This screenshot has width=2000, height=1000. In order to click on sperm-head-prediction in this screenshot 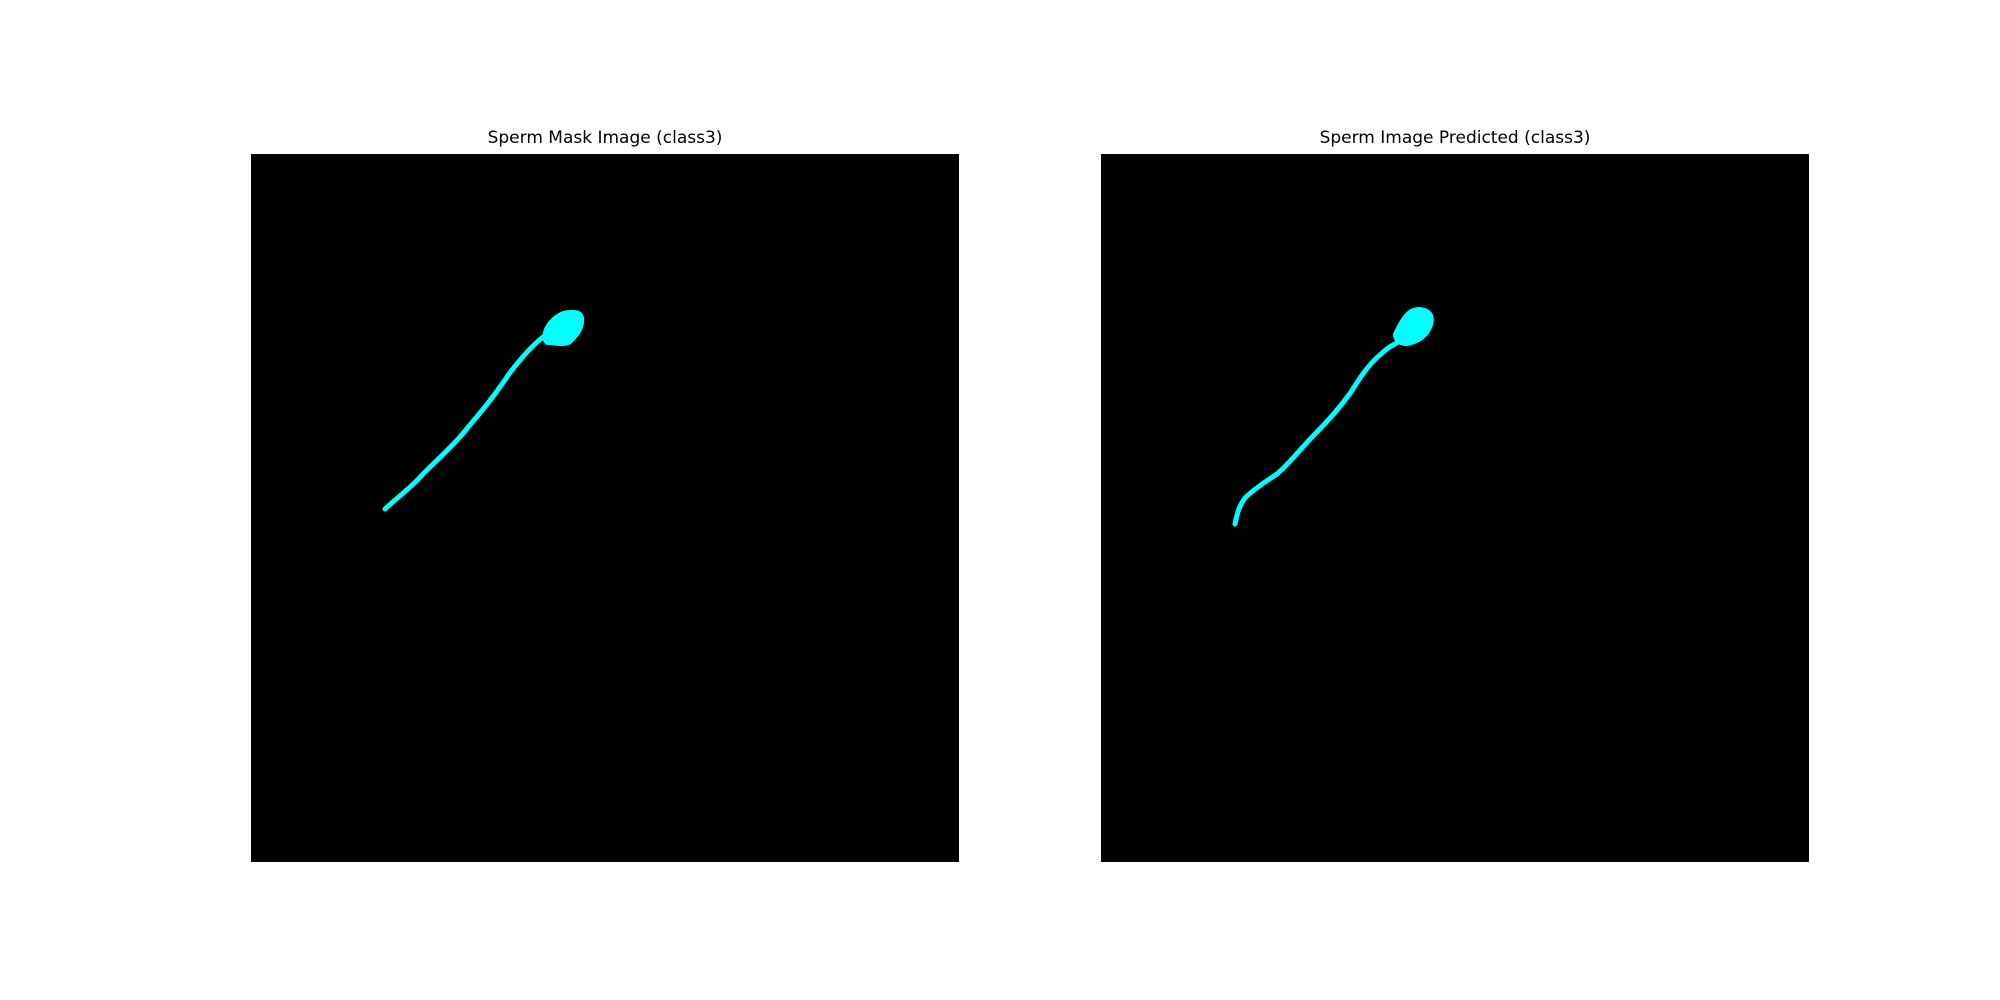, I will do `click(1413, 326)`.